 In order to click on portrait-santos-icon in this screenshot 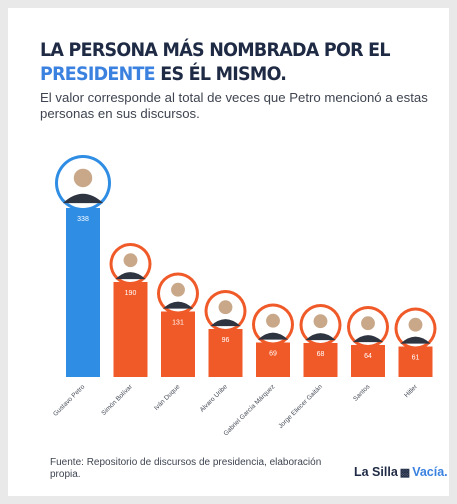, I will do `click(368, 327)`.